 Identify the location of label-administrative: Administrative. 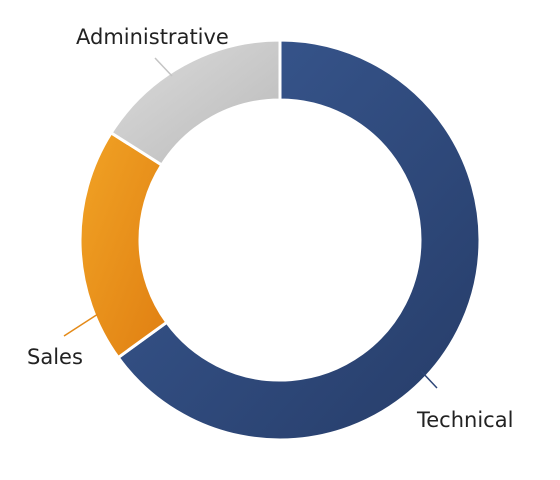
(152, 37).